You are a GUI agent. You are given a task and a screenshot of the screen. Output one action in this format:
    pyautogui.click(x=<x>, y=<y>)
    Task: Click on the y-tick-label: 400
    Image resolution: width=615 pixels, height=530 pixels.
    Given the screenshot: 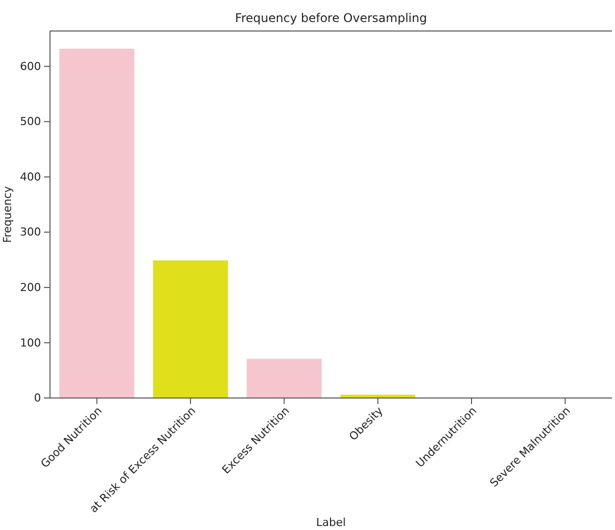 What is the action you would take?
    pyautogui.click(x=30, y=177)
    